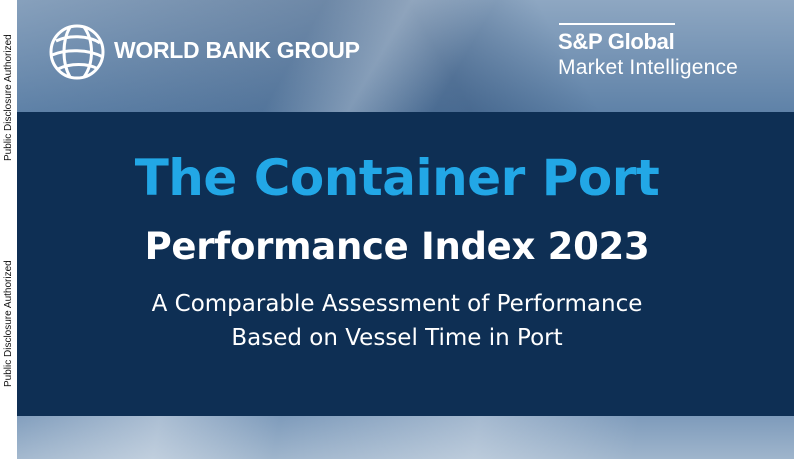 The image size is (794, 459). I want to click on sp-market-intelligence: Market Intelligence, so click(648, 67).